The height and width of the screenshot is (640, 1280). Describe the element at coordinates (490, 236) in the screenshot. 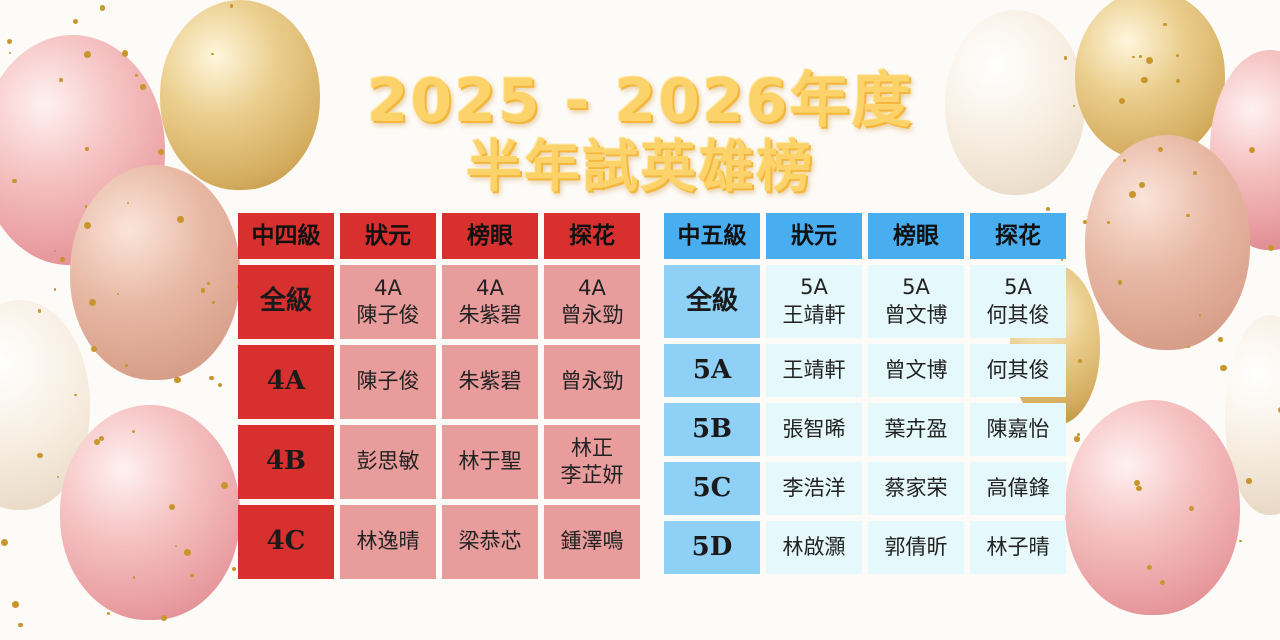

I see `form4-header-second: 榜眼` at that location.